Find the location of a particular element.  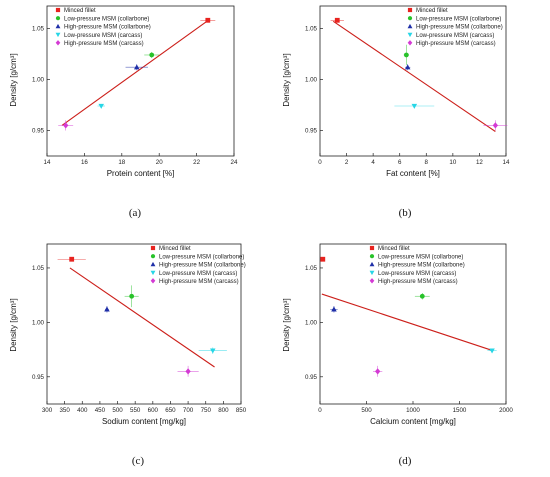

x-tick-label: 20 is located at coordinates (159, 162).